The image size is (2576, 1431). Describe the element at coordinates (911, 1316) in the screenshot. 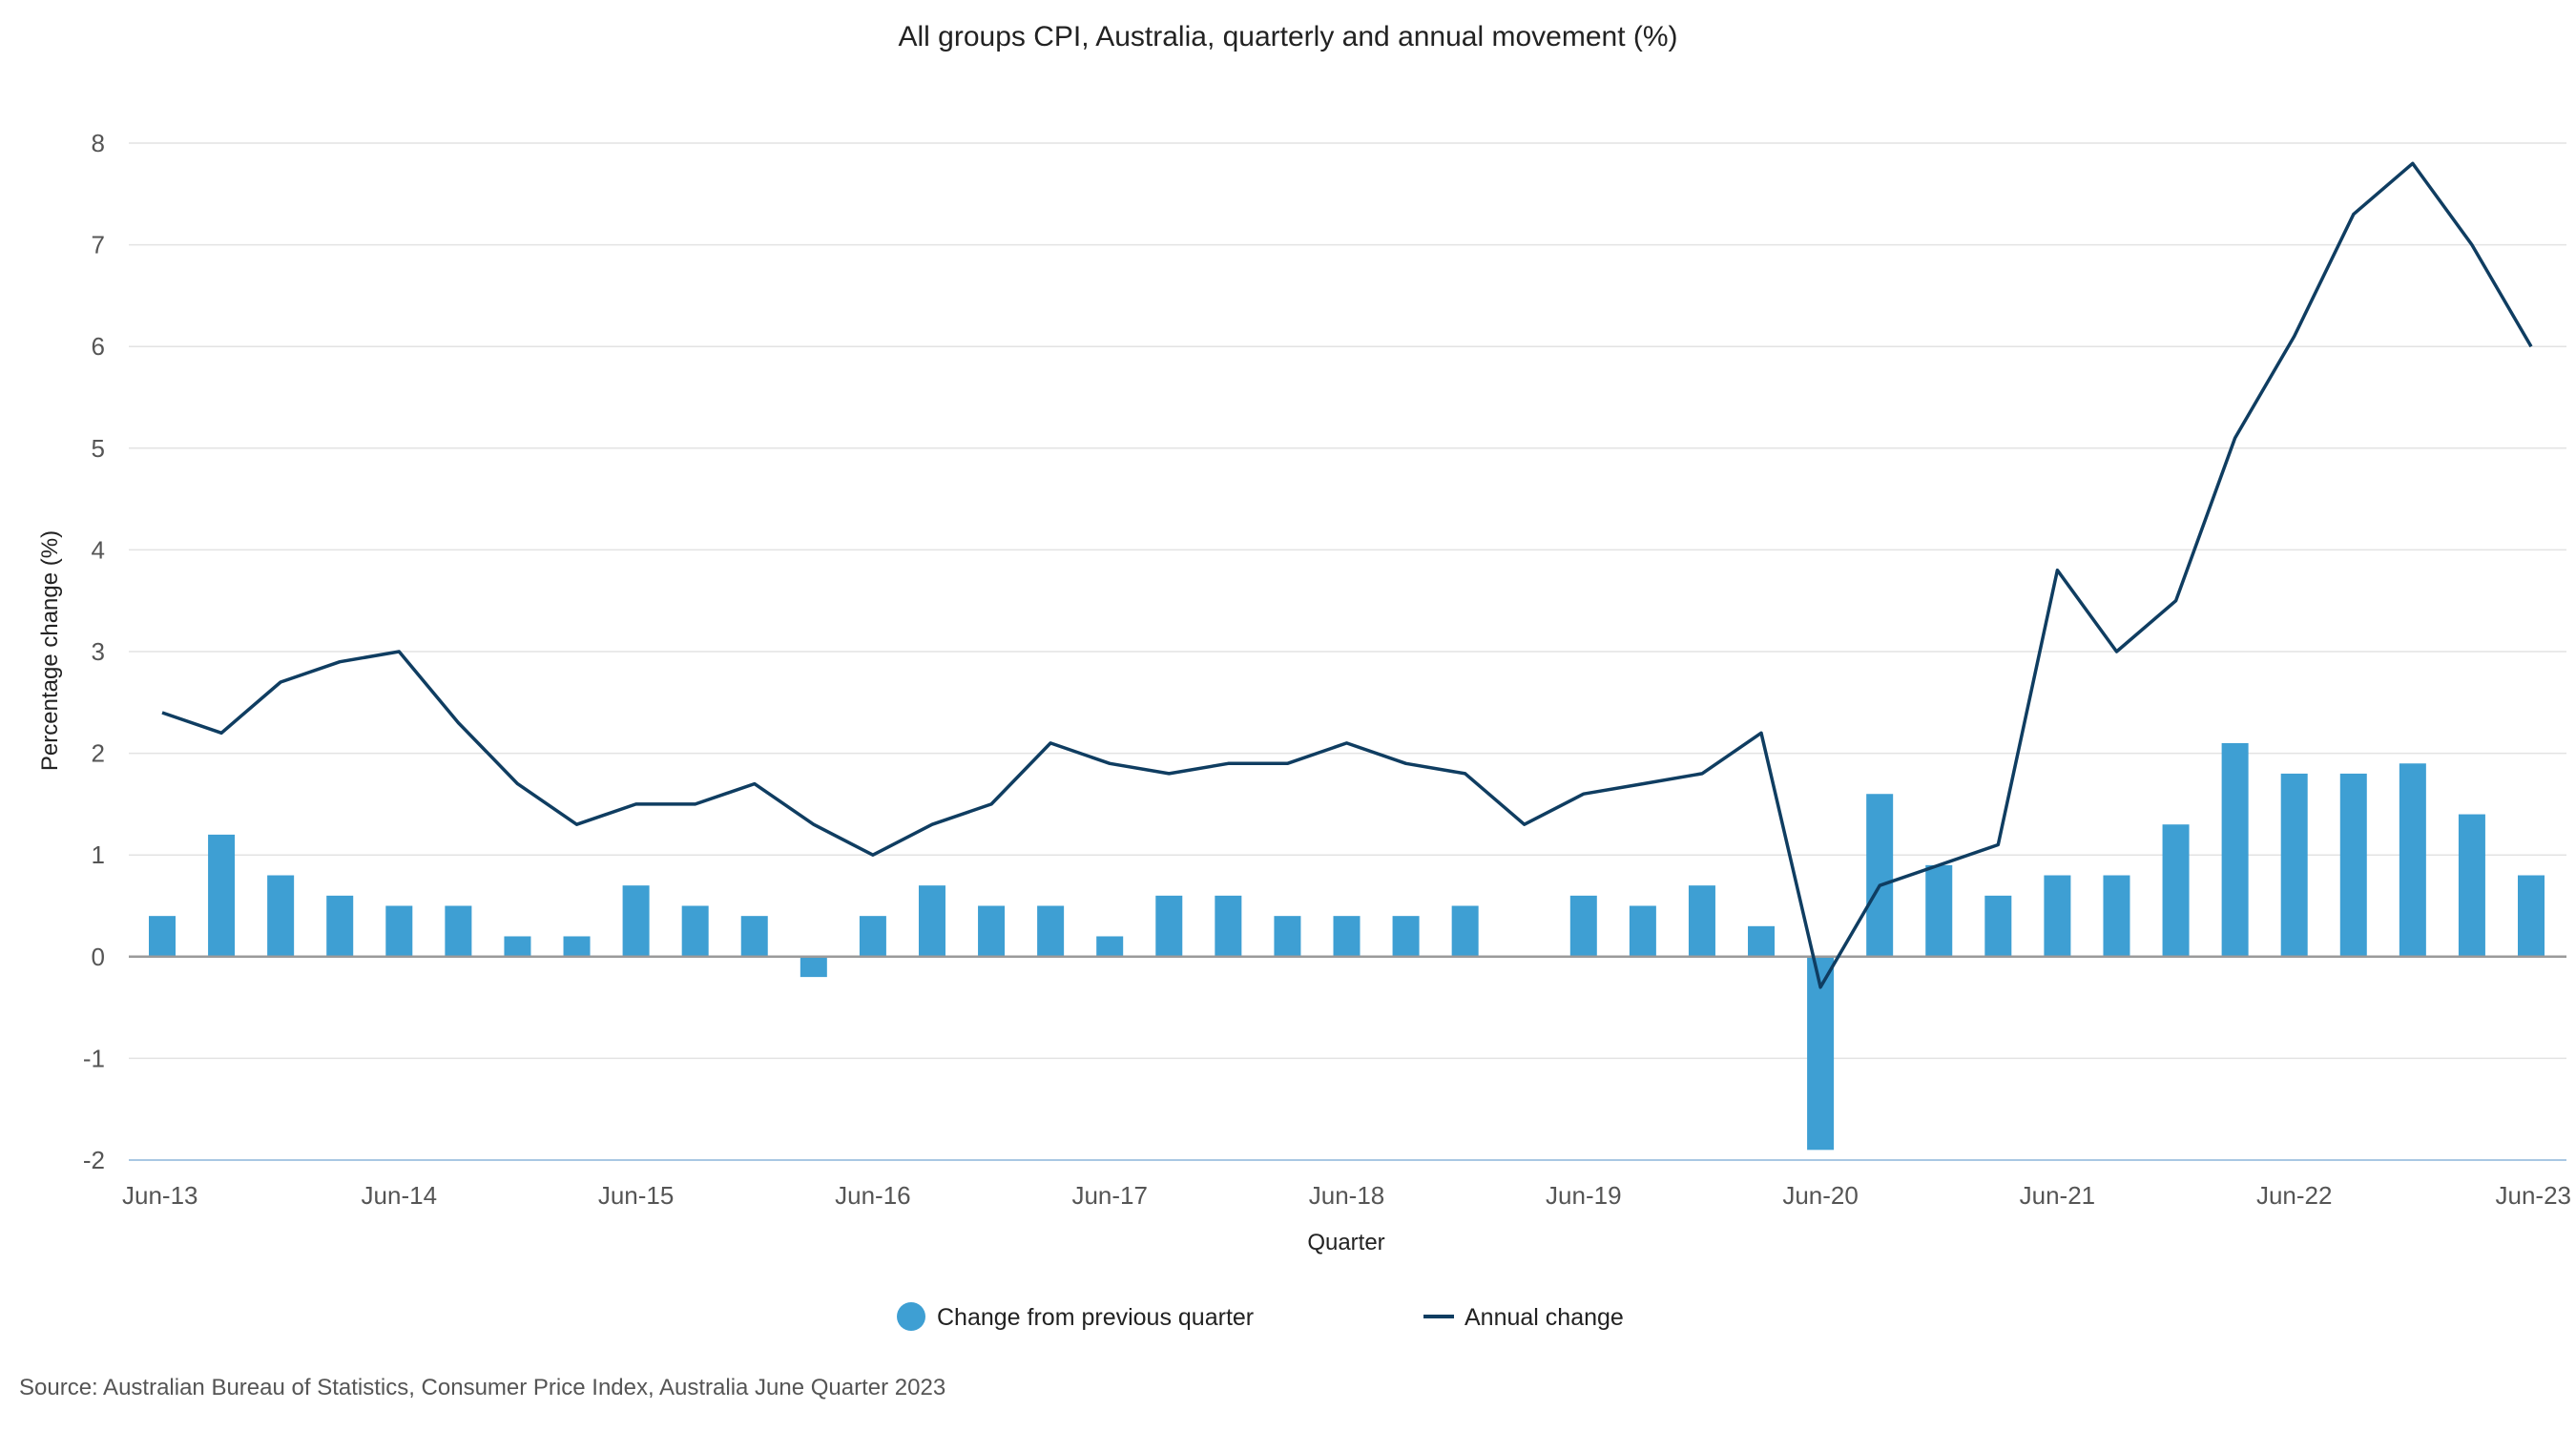

I see `legend-marker-change-from-previous-quarter` at that location.